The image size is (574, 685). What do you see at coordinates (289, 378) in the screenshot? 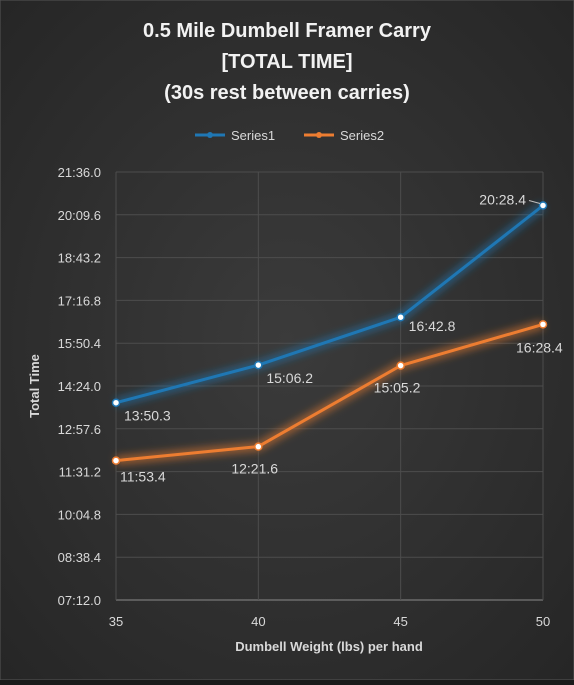
I see `data-label: 15:06.2` at bounding box center [289, 378].